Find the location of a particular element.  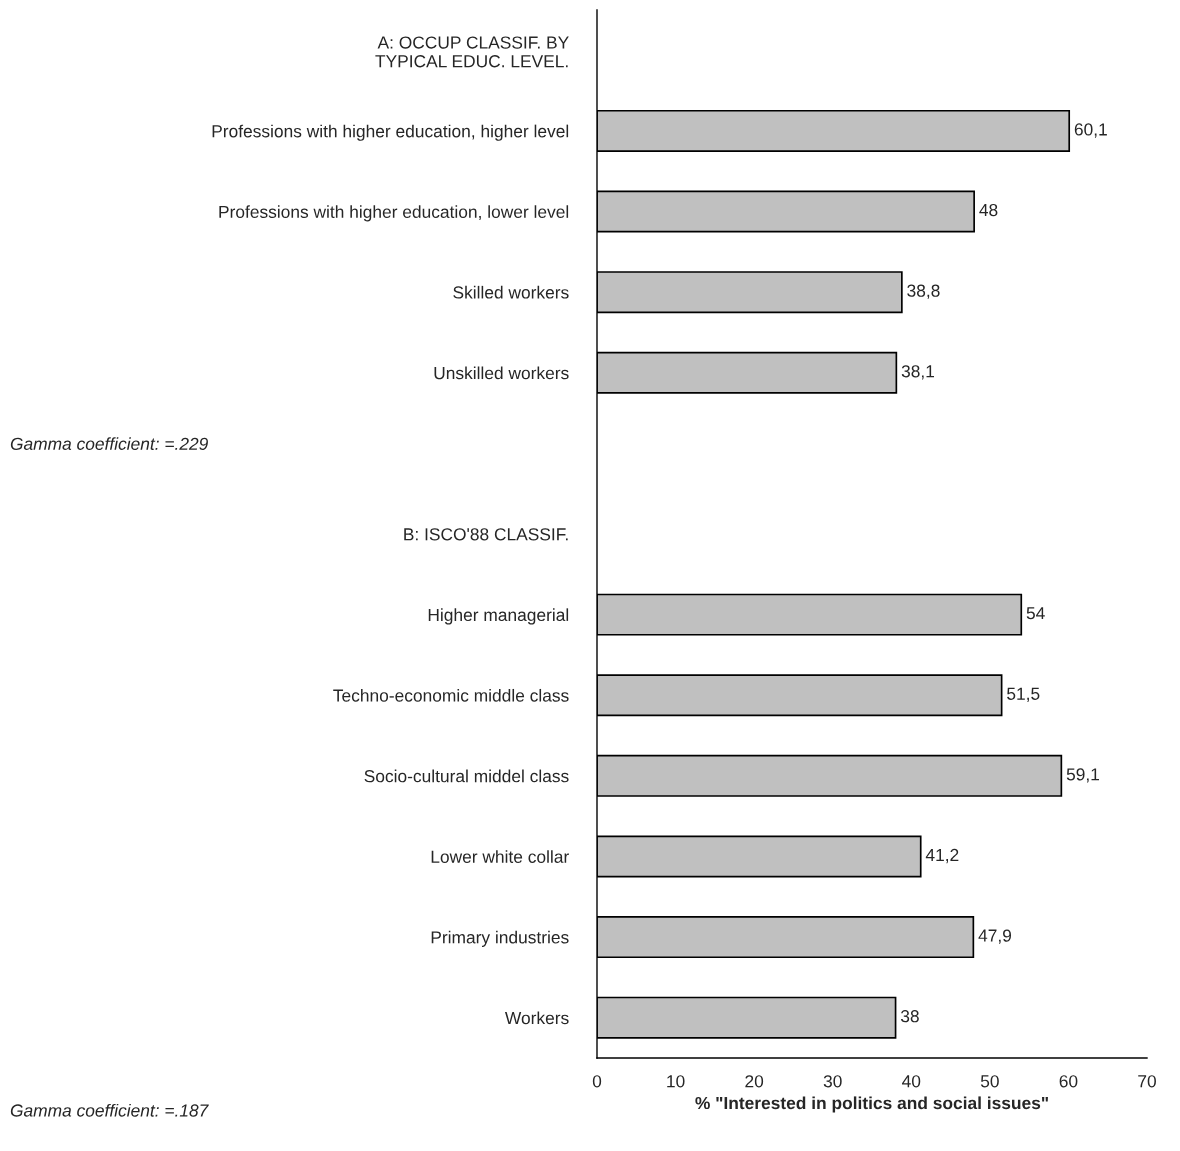

y-tick-label: B: ISCO'88 CLASSIF. is located at coordinates (486, 534).